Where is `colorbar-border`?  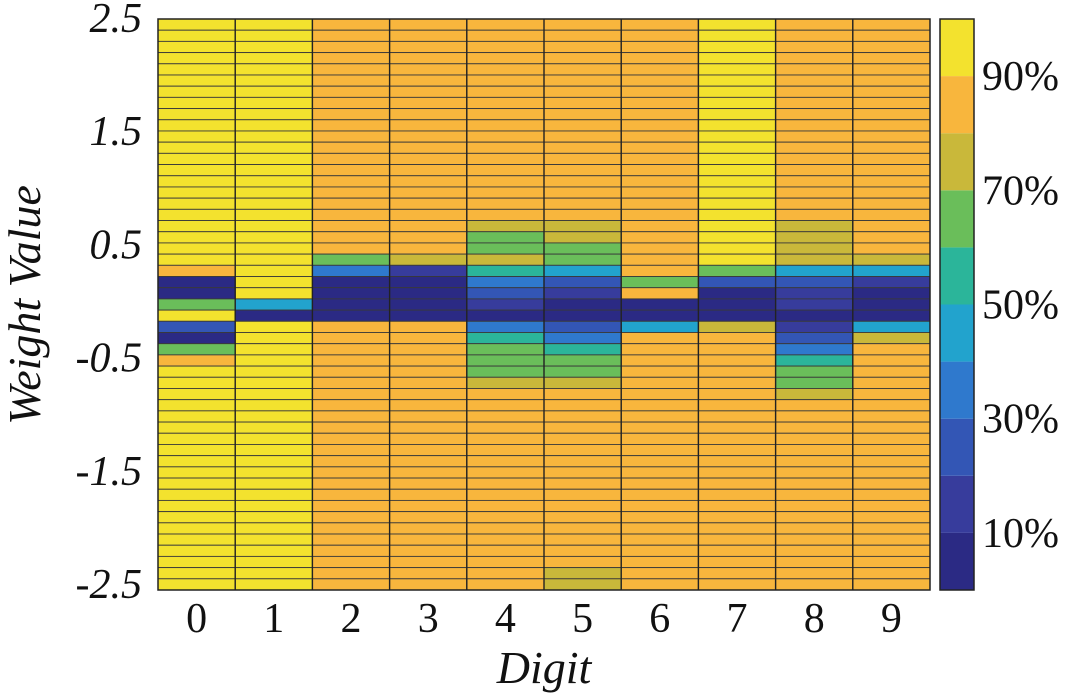 colorbar-border is located at coordinates (957, 304).